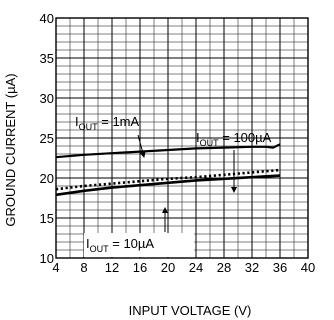 Image resolution: width=334 pixels, height=320 pixels. Describe the element at coordinates (47, 218) in the screenshot. I see `y-tick-label: 15` at that location.